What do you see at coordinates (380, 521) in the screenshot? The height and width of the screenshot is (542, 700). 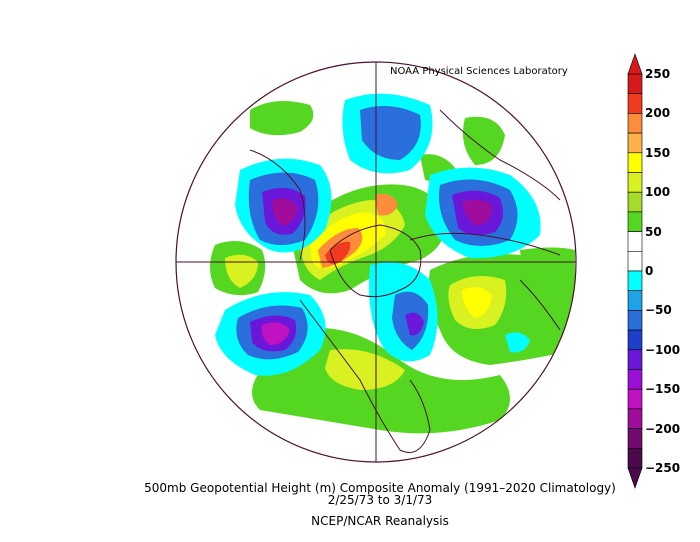 I see `caption-source: NCEP/NCAR Reanalysis` at bounding box center [380, 521].